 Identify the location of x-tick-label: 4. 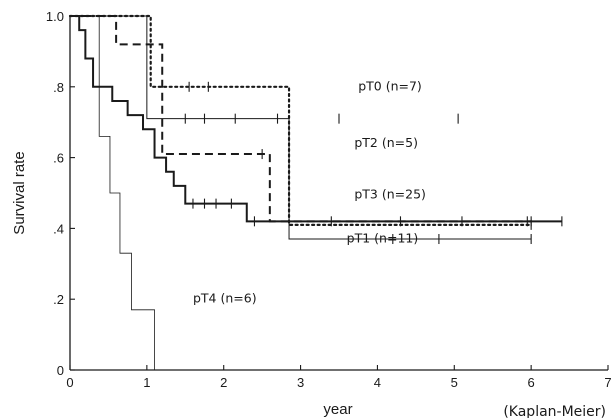
(377, 382).